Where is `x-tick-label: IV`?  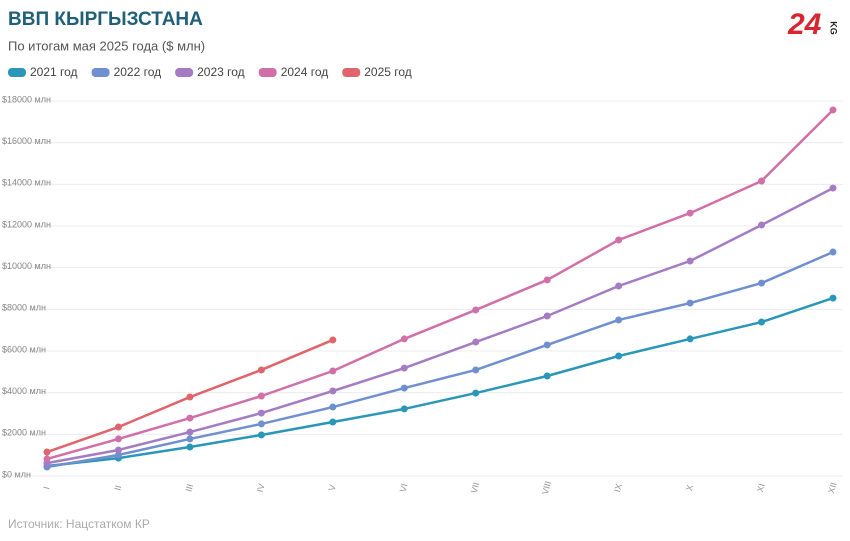 x-tick-label: IV is located at coordinates (261, 487).